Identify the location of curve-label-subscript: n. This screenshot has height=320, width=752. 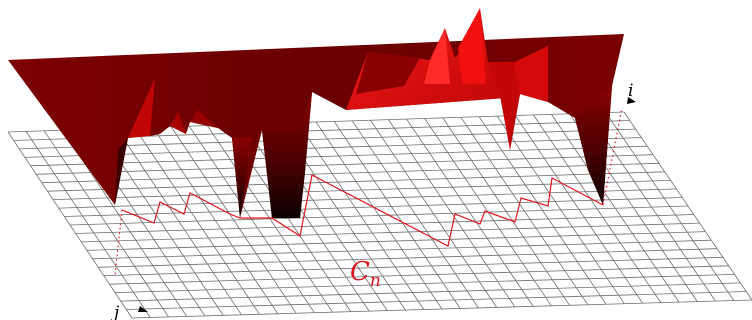
(375, 281).